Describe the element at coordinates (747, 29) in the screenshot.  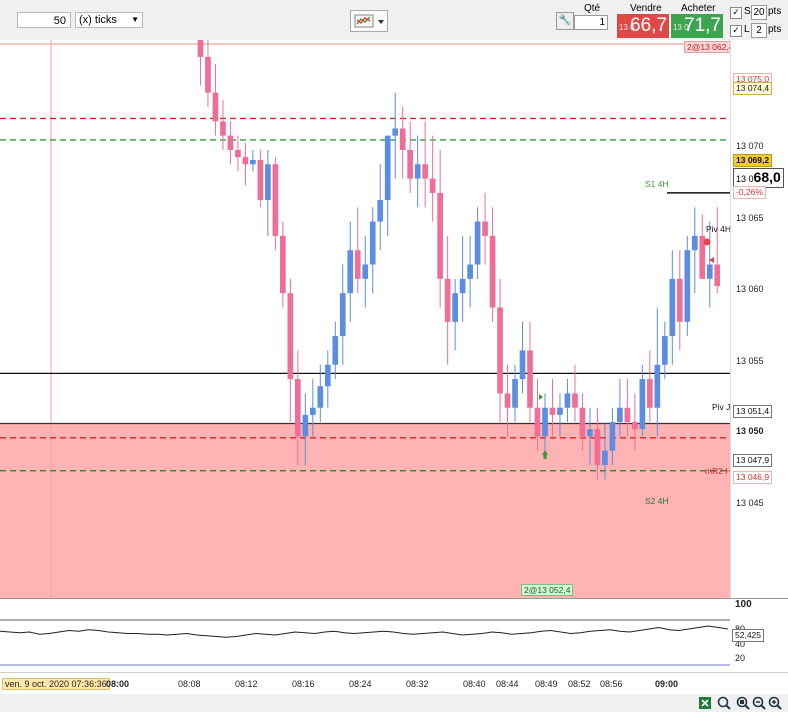
I see `limit-label: L` at that location.